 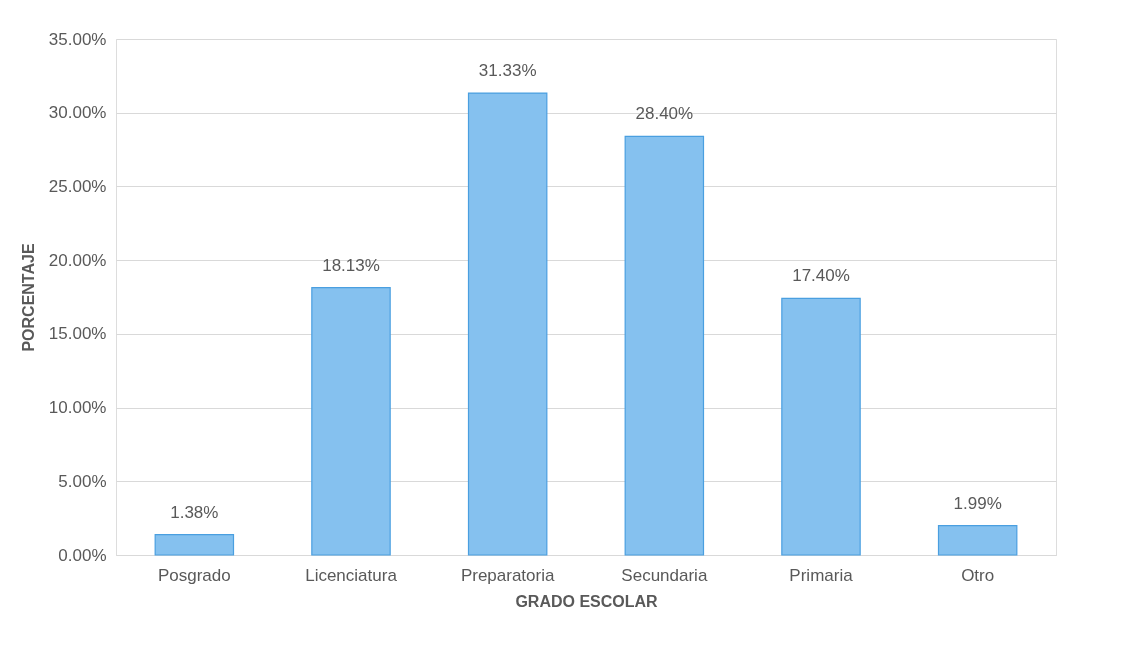 What do you see at coordinates (194, 512) in the screenshot?
I see `data-label: 1.38%` at bounding box center [194, 512].